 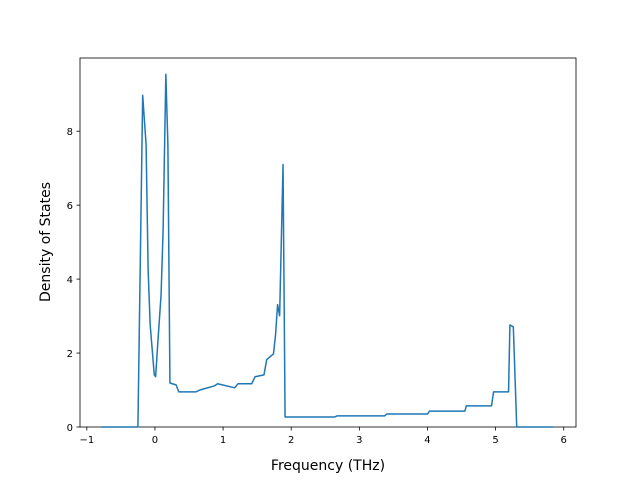 I want to click on y-tick-label: 2, so click(x=70, y=354).